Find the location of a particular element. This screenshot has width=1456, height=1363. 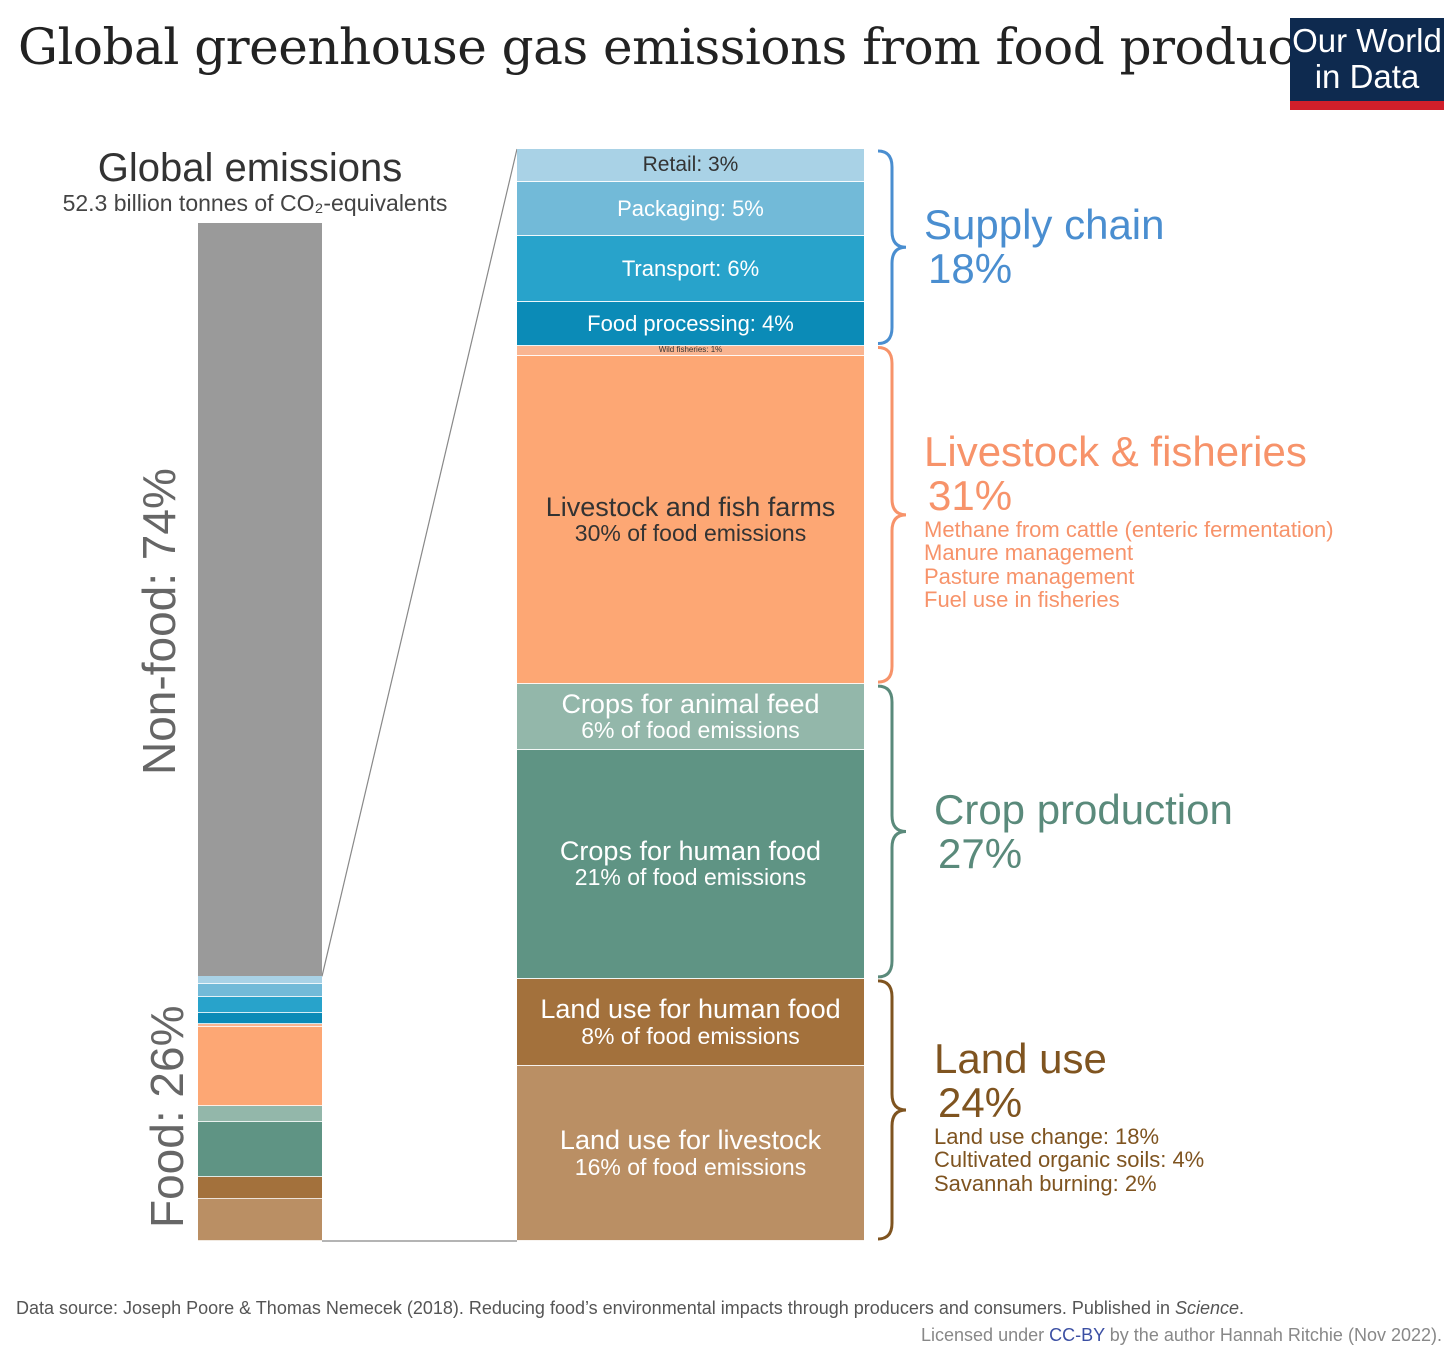

segment-retail: Retail: 3% is located at coordinates (690, 165).